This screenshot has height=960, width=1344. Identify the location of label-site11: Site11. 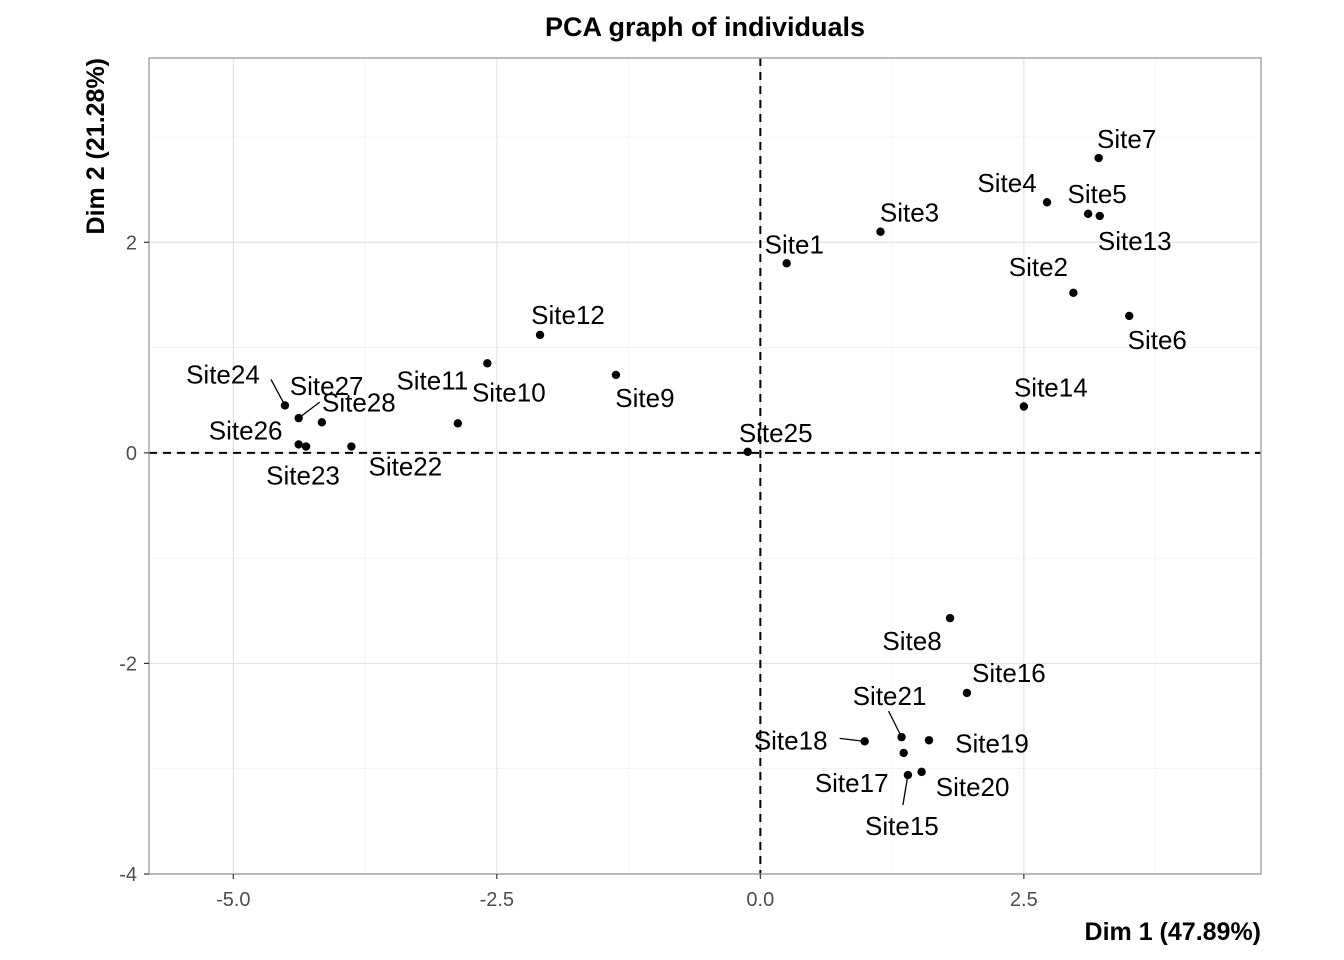
(432, 380).